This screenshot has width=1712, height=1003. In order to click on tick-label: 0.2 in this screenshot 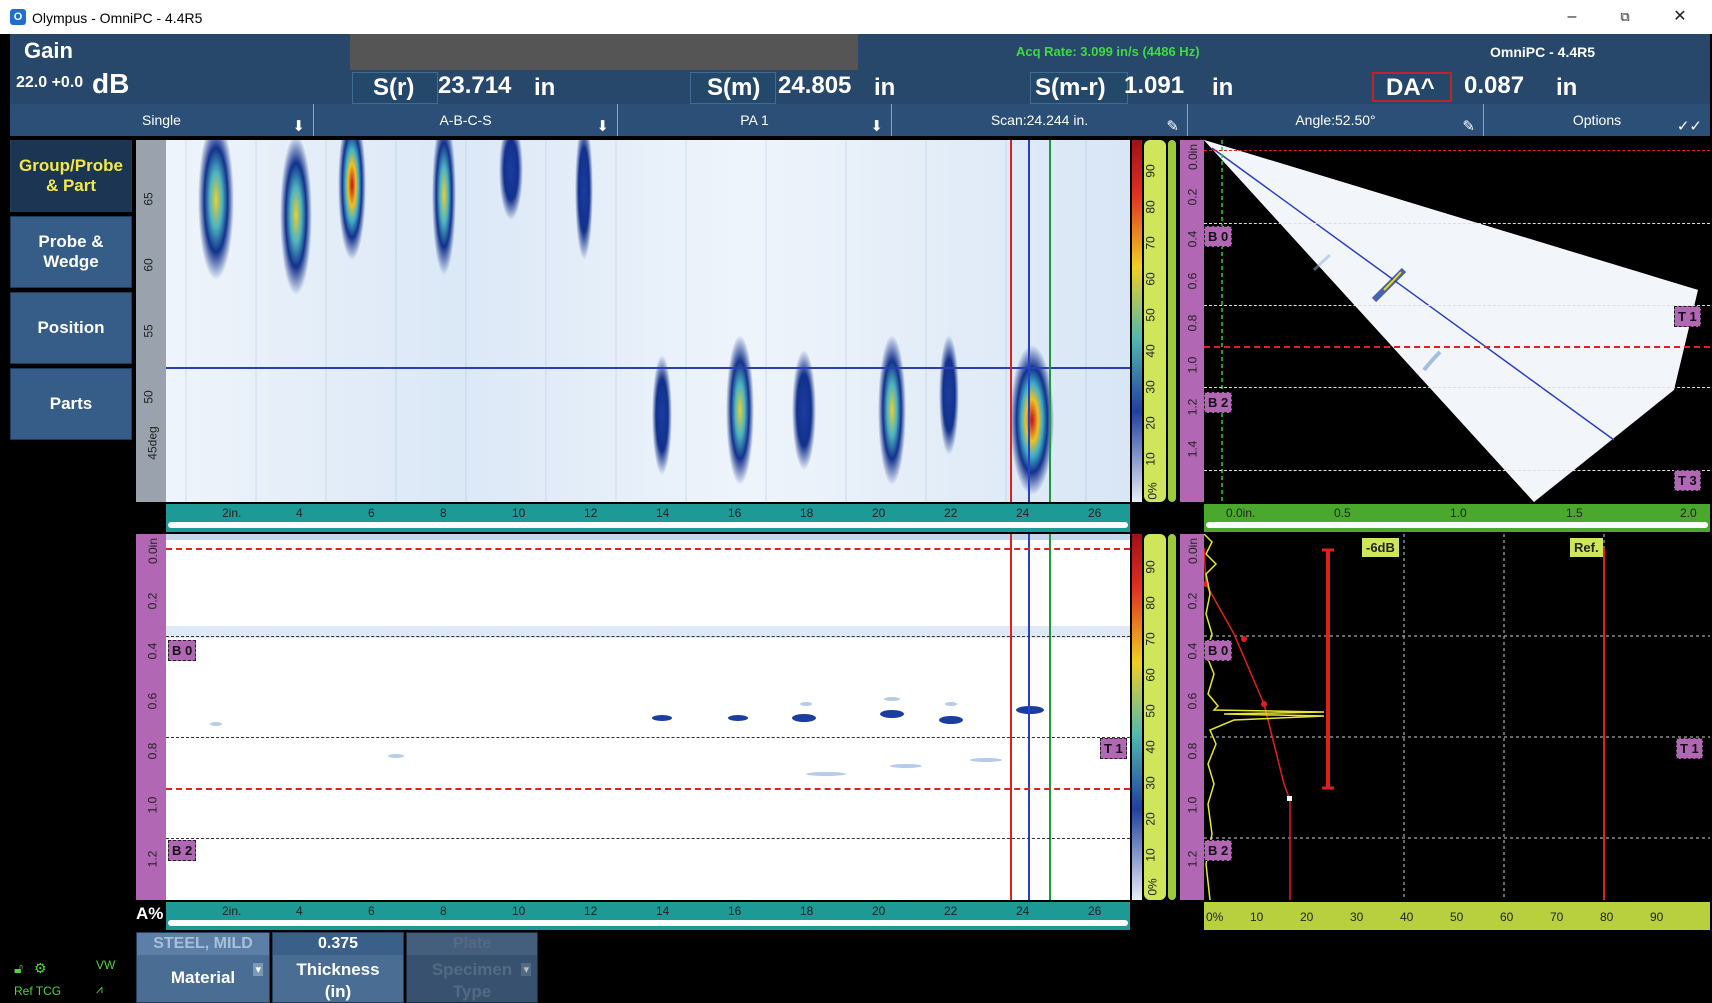, I will do `click(152, 601)`.